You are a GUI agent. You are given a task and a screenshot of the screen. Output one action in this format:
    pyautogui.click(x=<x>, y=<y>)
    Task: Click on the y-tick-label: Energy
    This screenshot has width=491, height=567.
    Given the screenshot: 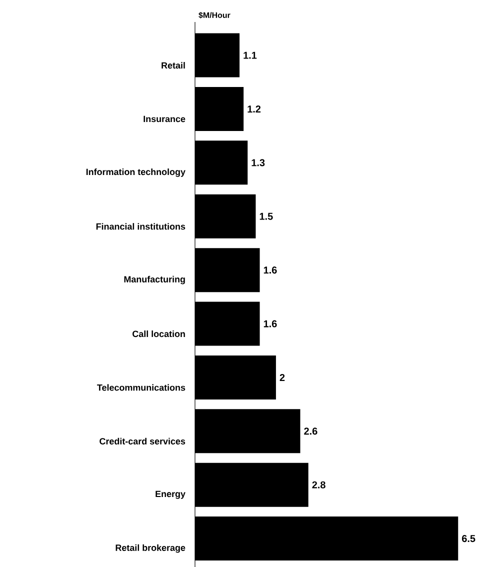 What is the action you would take?
    pyautogui.click(x=171, y=494)
    